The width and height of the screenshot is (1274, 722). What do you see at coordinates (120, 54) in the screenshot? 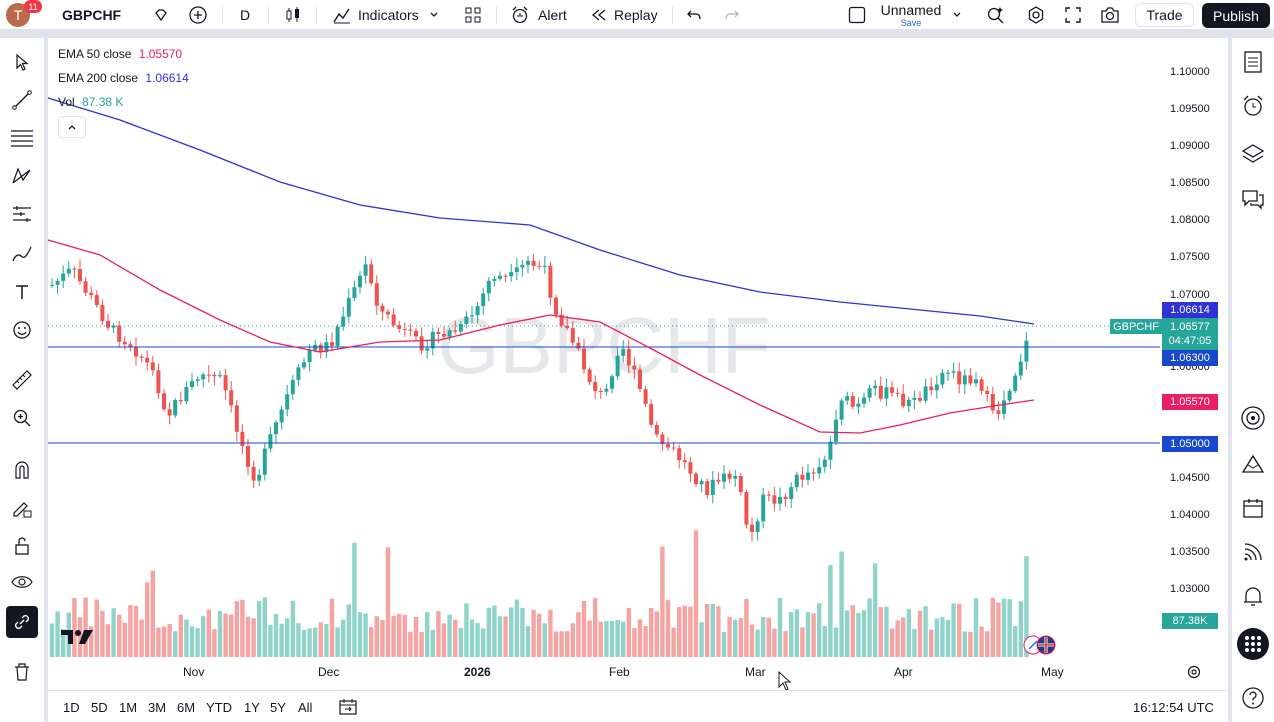
I see `legend-ema50: EMA 50 close 1.05570` at bounding box center [120, 54].